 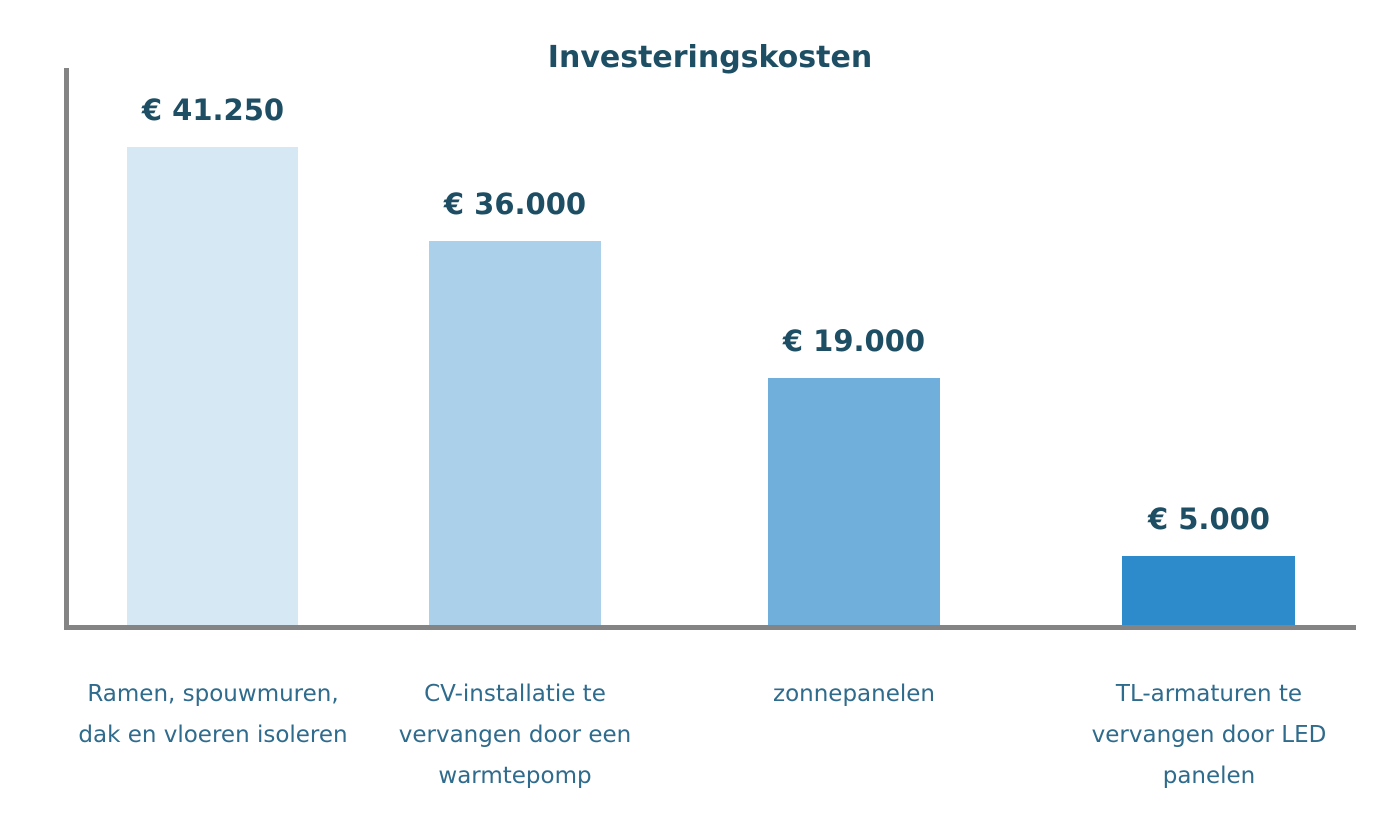 I want to click on bar-value-label: € 41.250, so click(x=213, y=110).